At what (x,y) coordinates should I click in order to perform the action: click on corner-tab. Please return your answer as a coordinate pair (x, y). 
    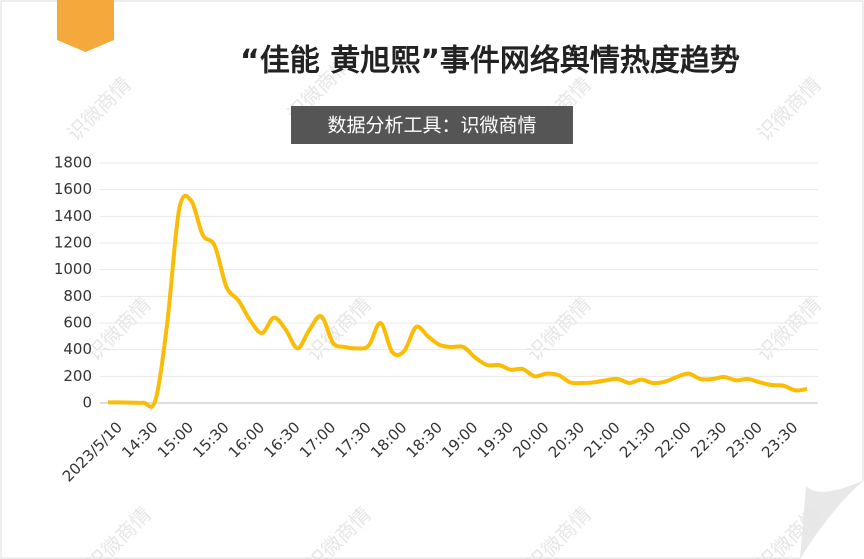
    Looking at the image, I should click on (85, 26).